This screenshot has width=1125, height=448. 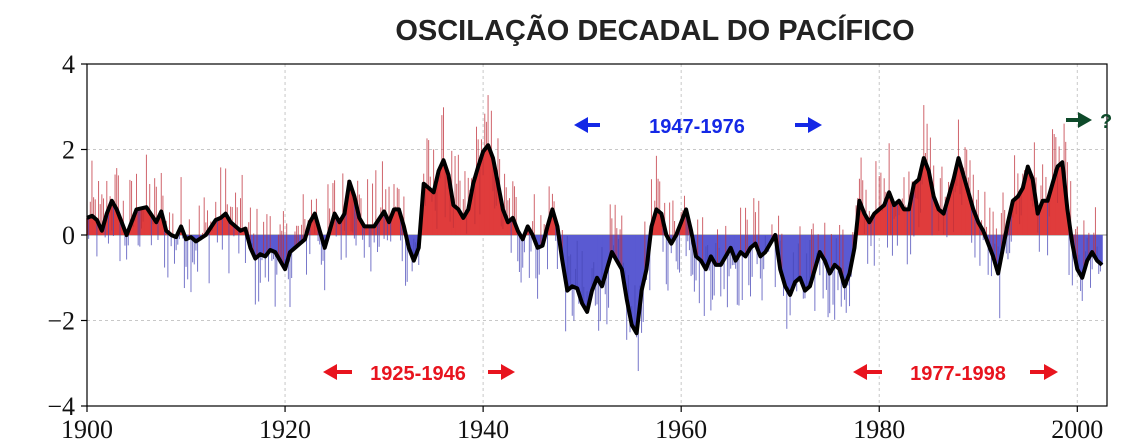 I want to click on negative-bar, so click(x=1101, y=250).